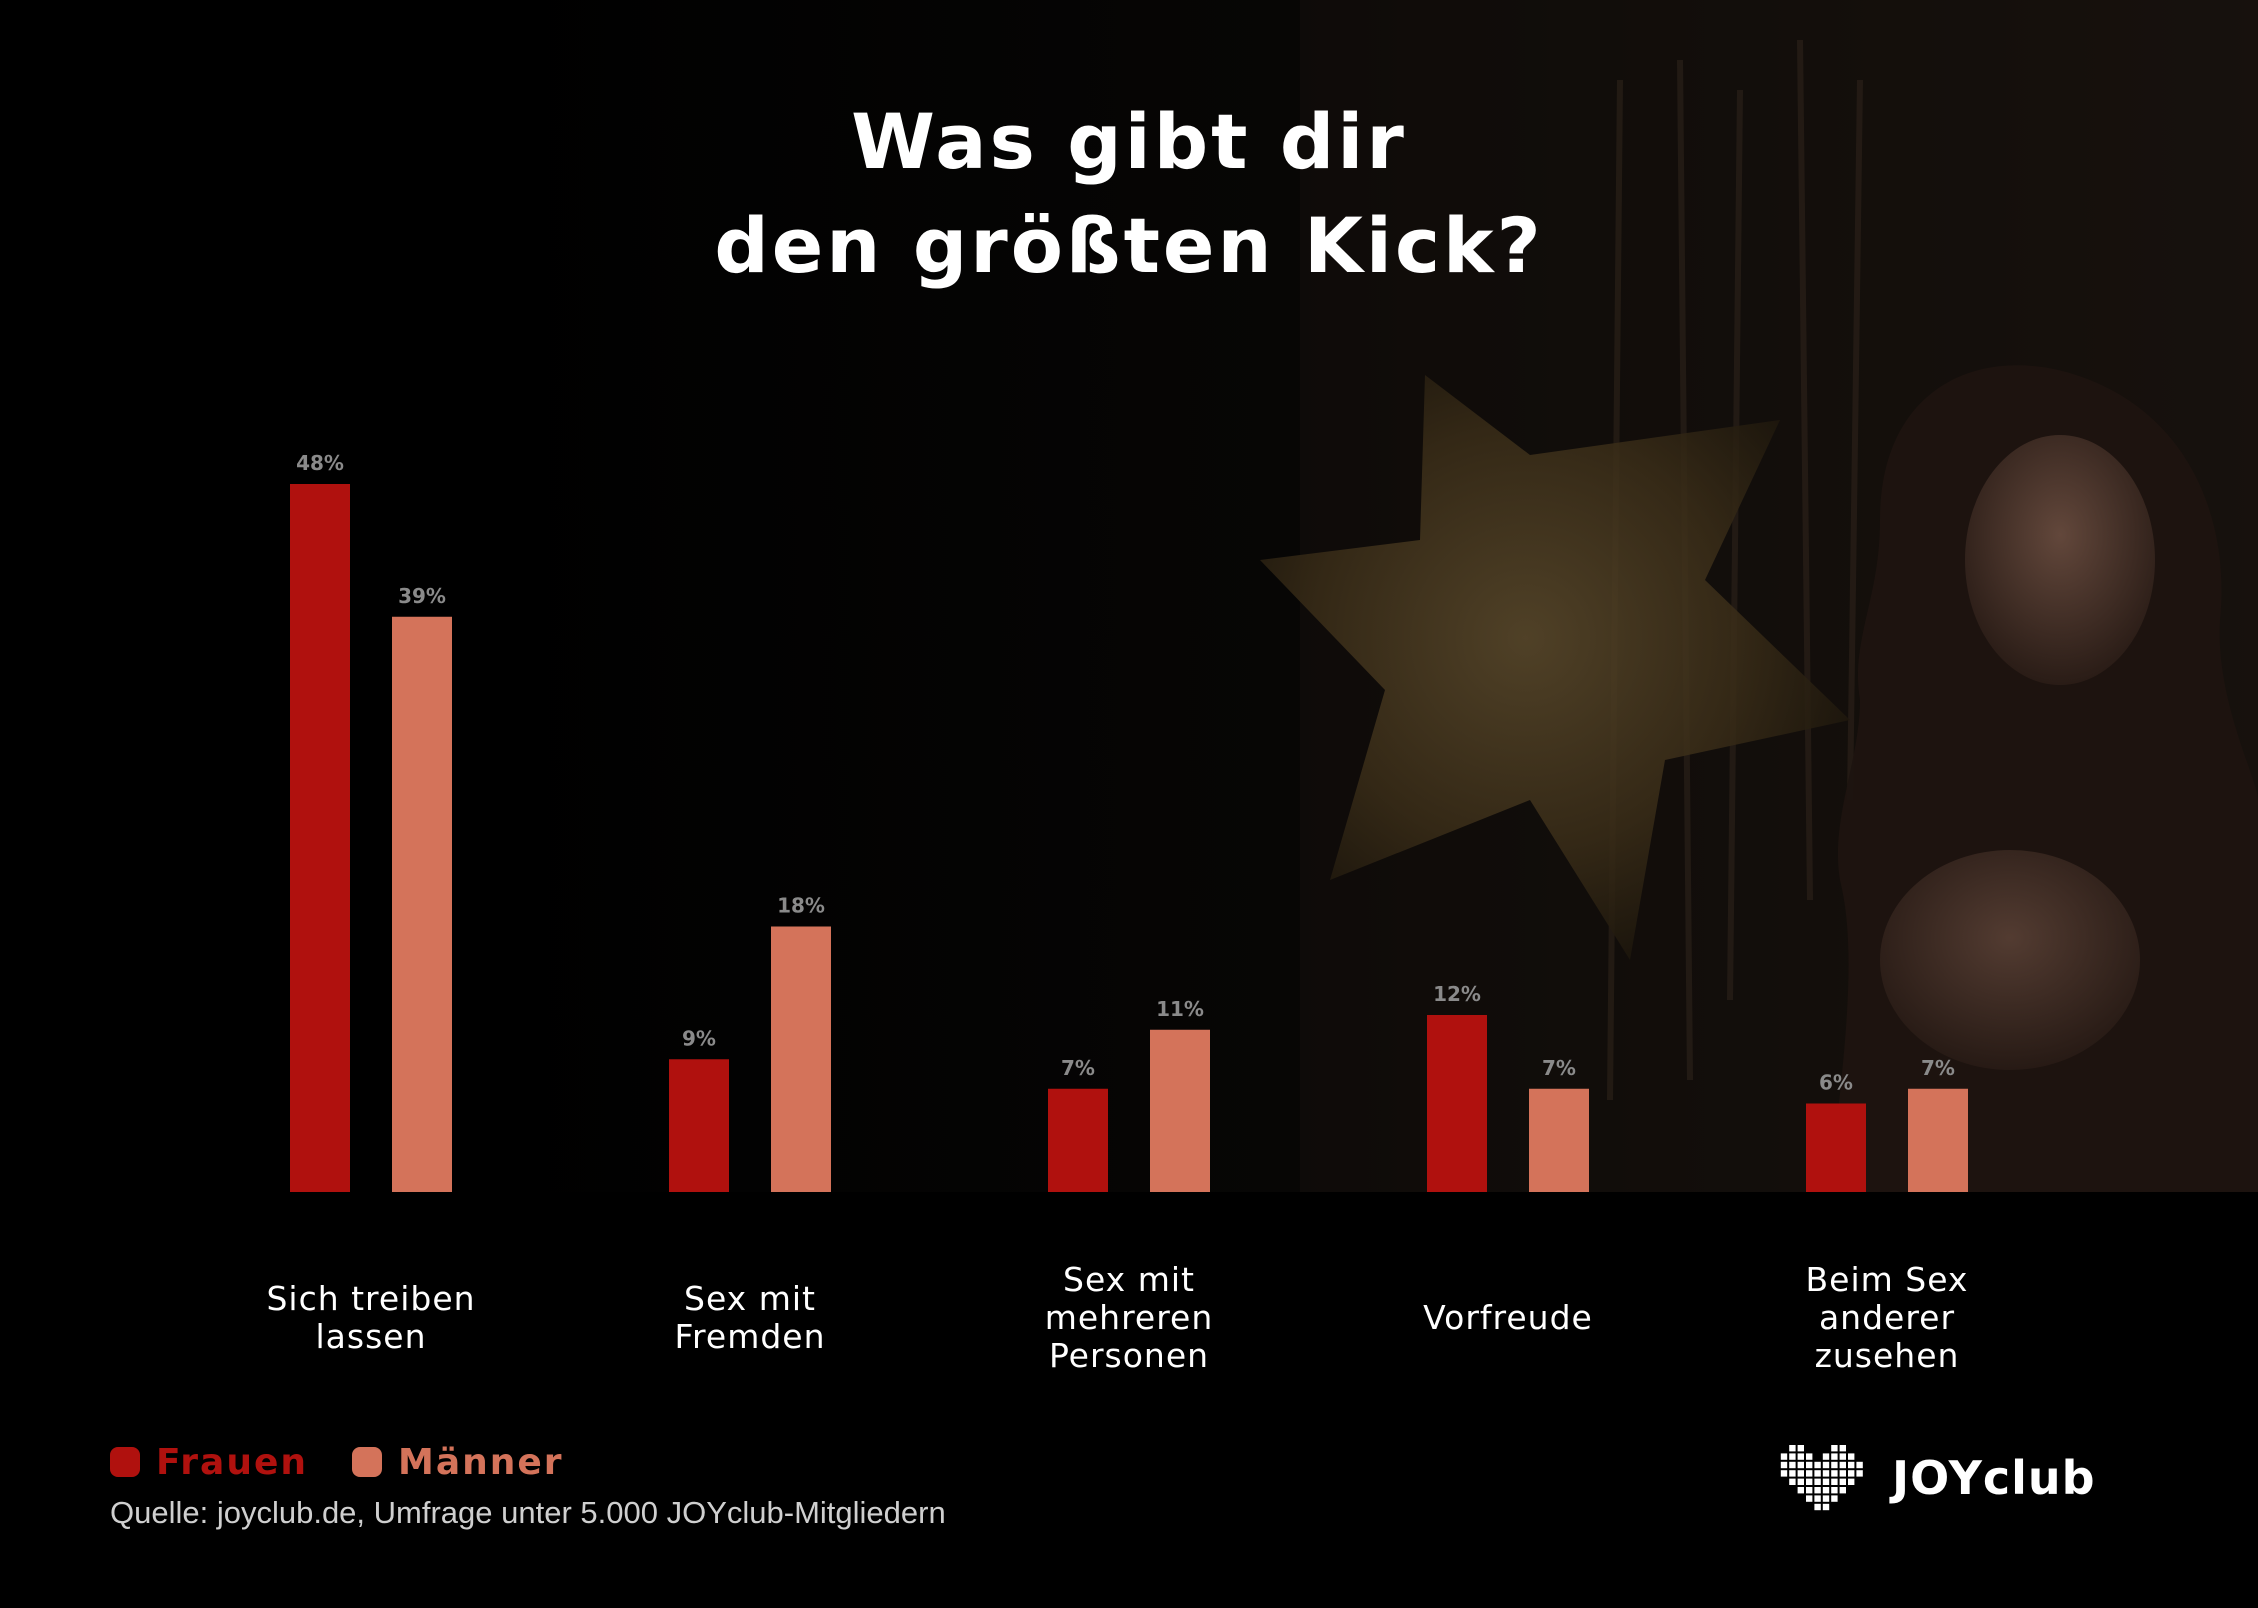  I want to click on title-line-2: den größten Kick?, so click(1129, 245).